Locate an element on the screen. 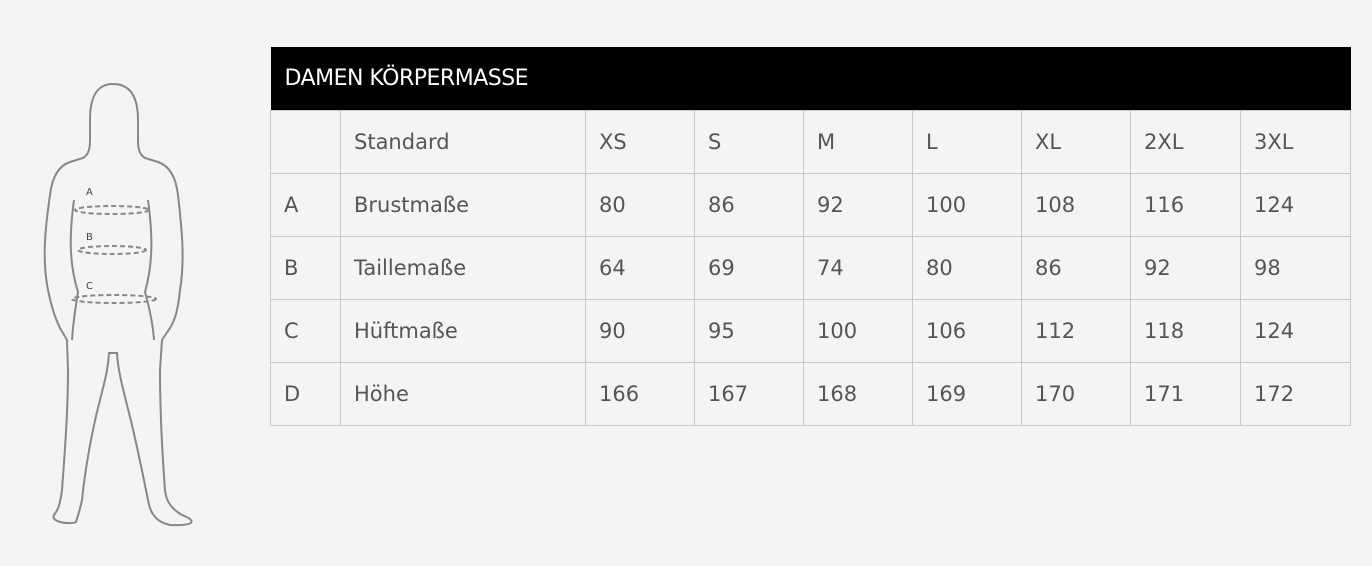 This screenshot has height=566, width=1372. table-cell: 170 is located at coordinates (1076, 394).